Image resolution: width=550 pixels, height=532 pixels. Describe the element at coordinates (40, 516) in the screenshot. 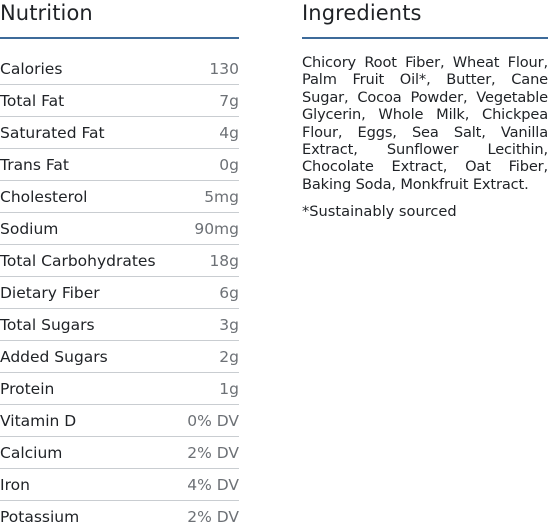

I see `nutrient-label: Potassium` at that location.